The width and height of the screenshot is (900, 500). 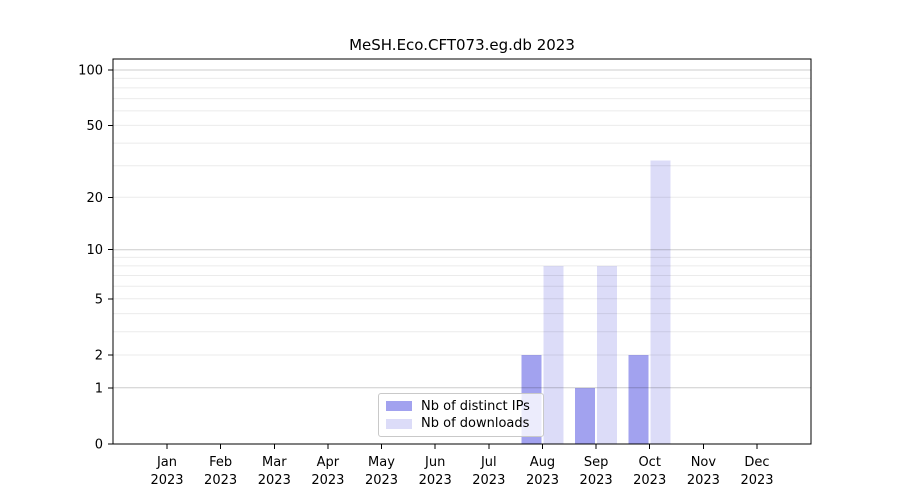 I want to click on x-tick-label-month: Jan, so click(x=166, y=462).